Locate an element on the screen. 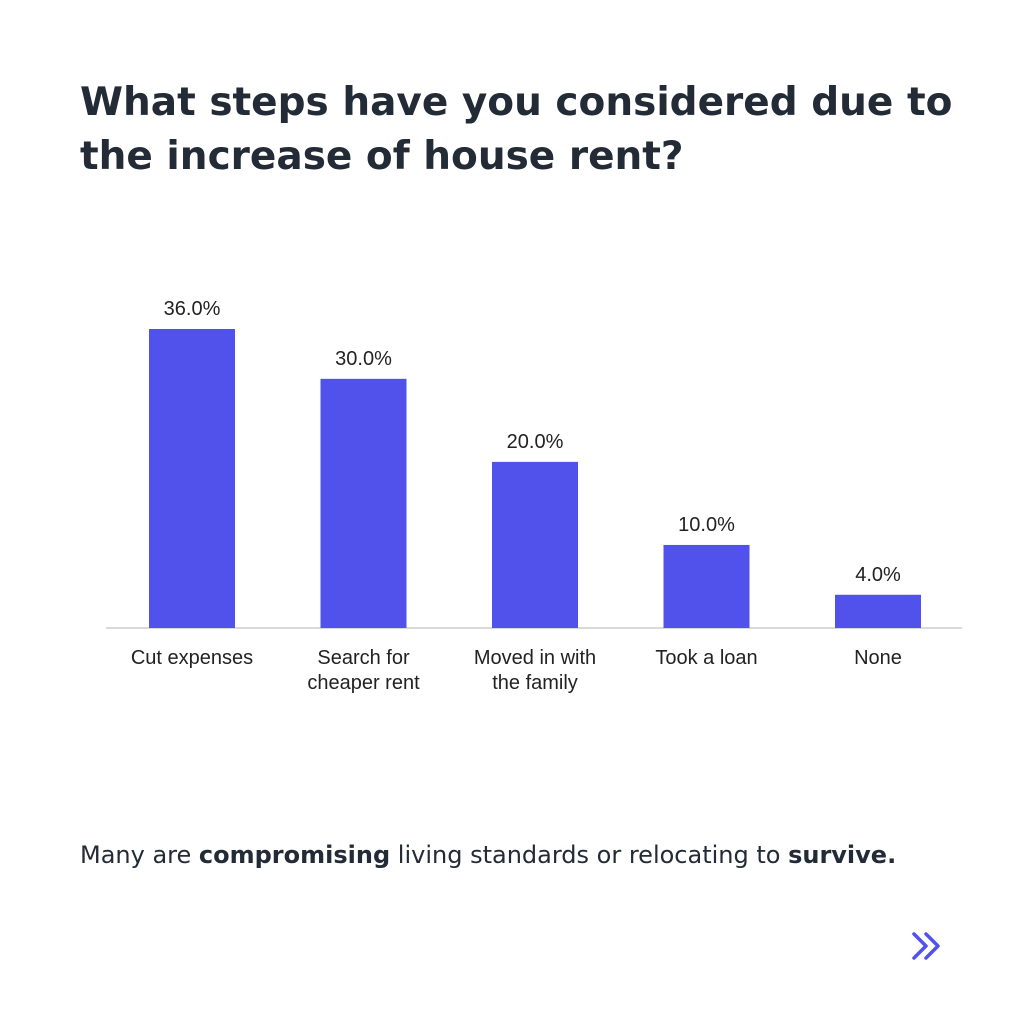  category-label-5-line-1: None is located at coordinates (878, 658).